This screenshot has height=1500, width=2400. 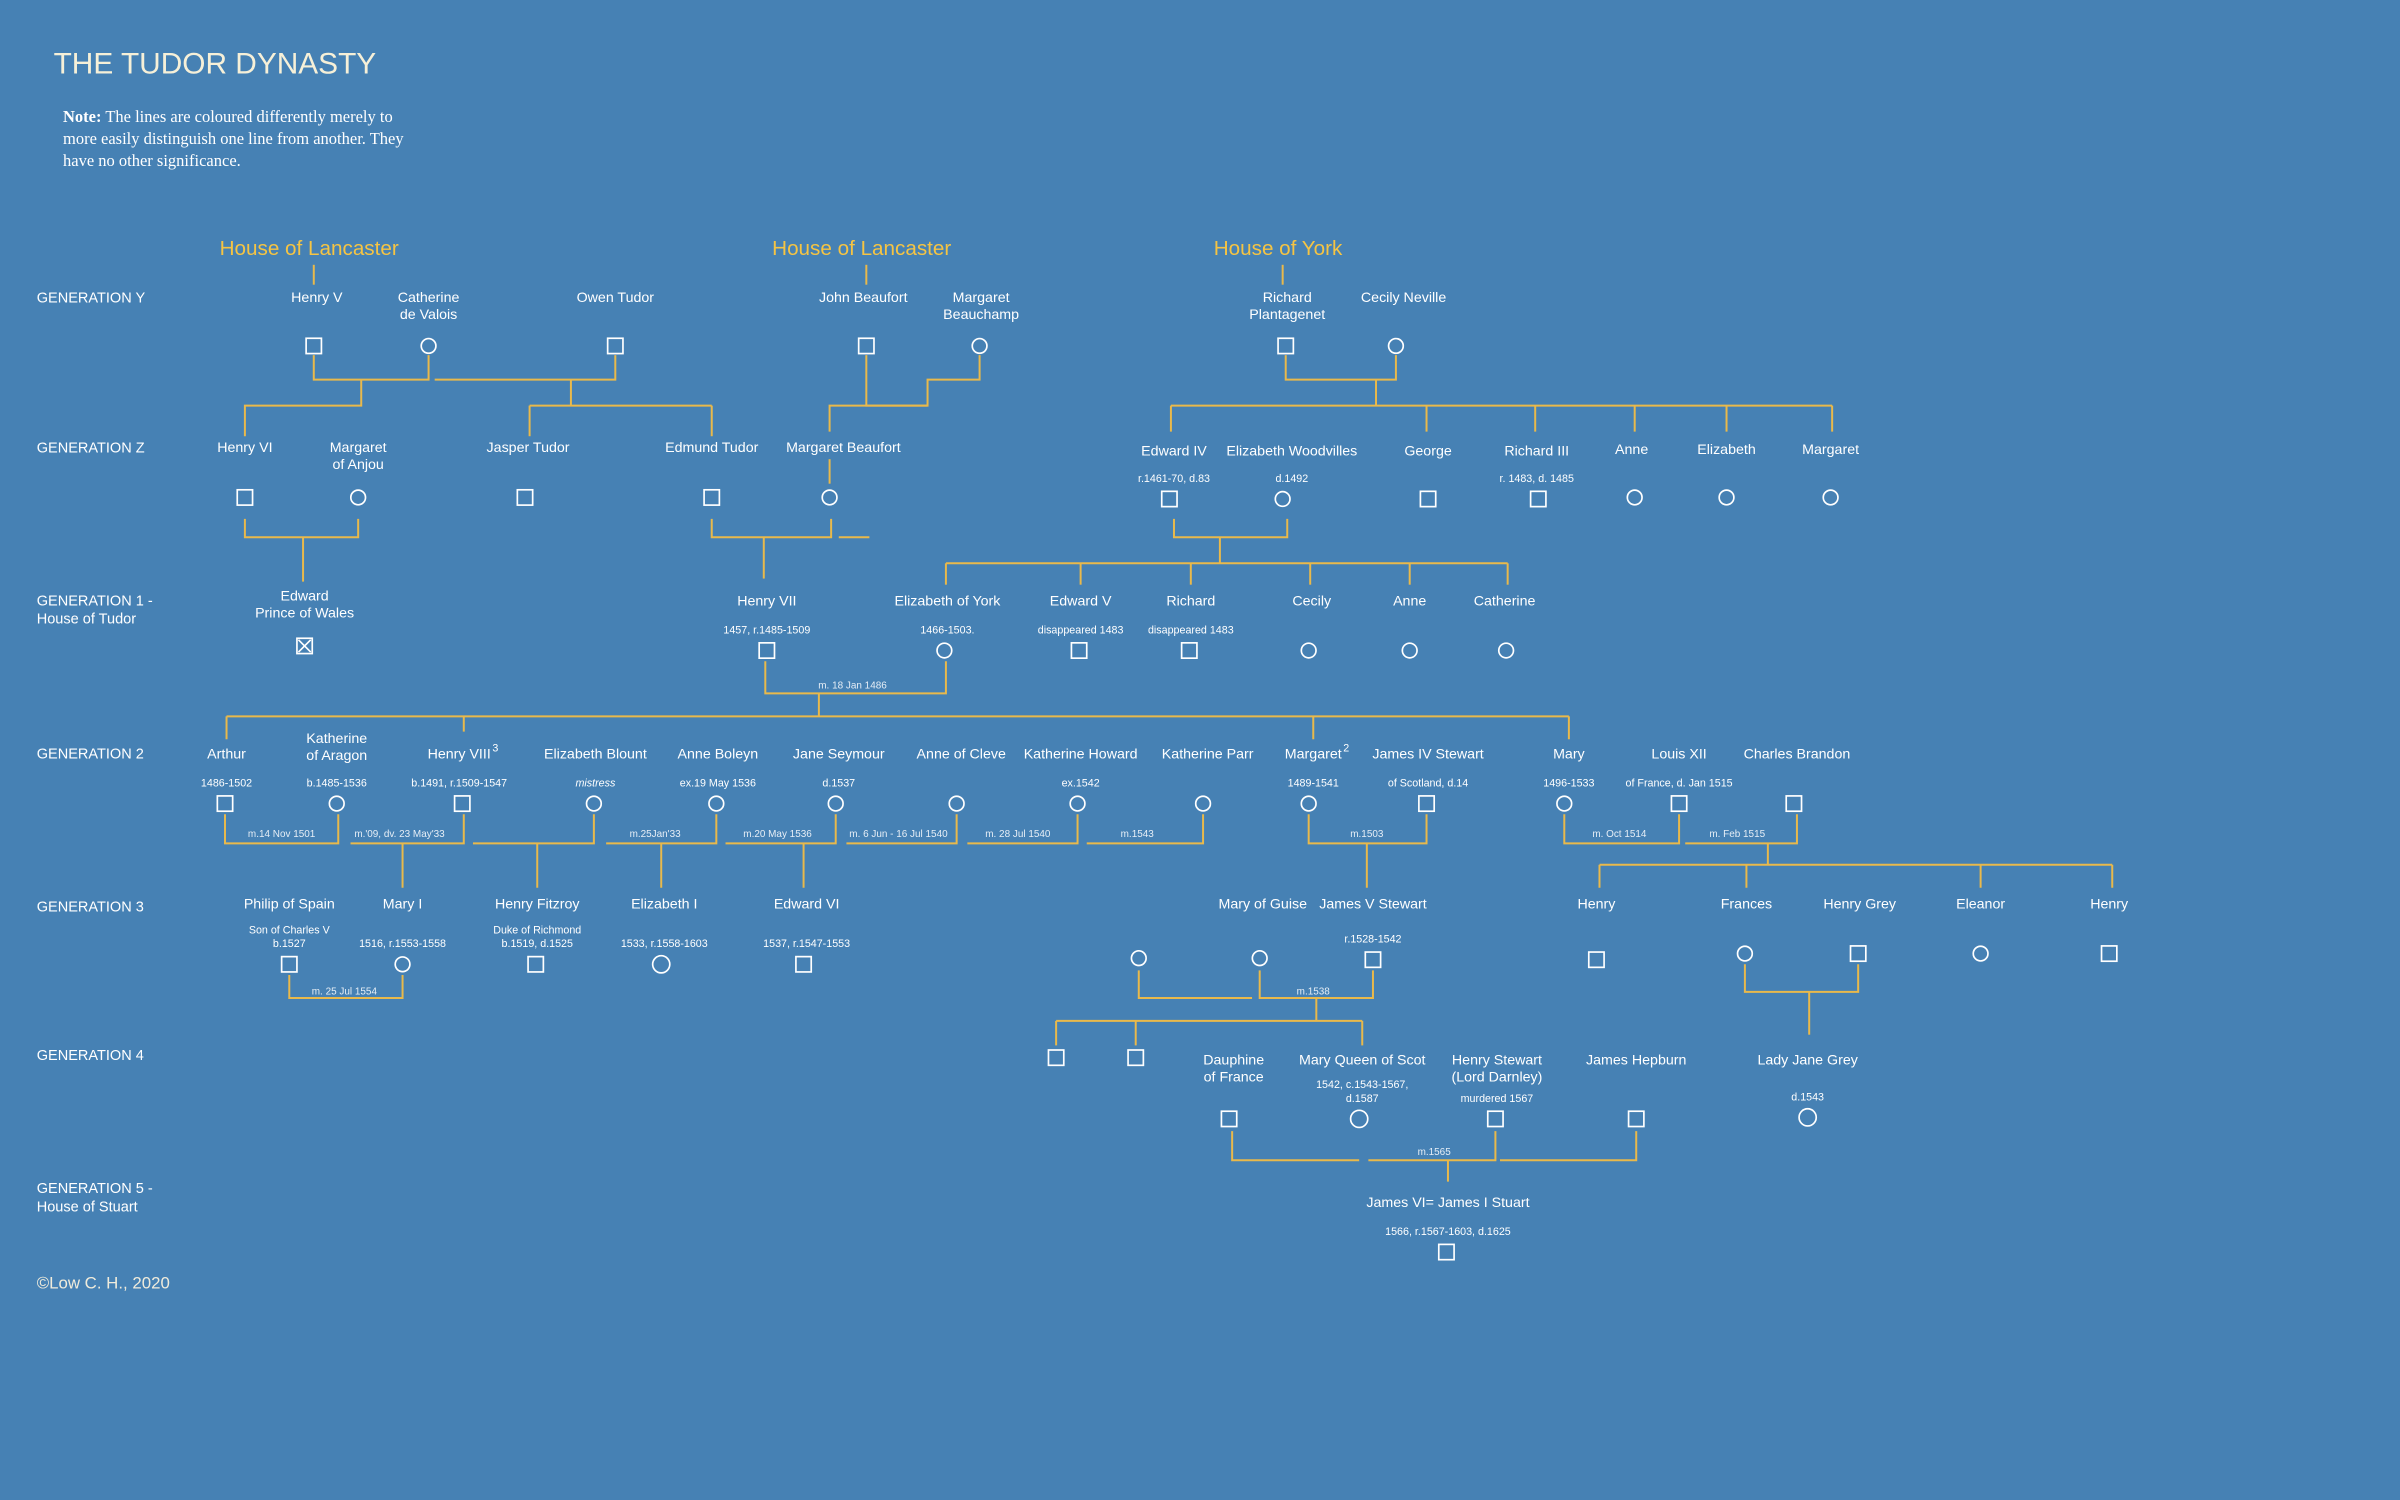 I want to click on cross-symbol, so click(x=304, y=646).